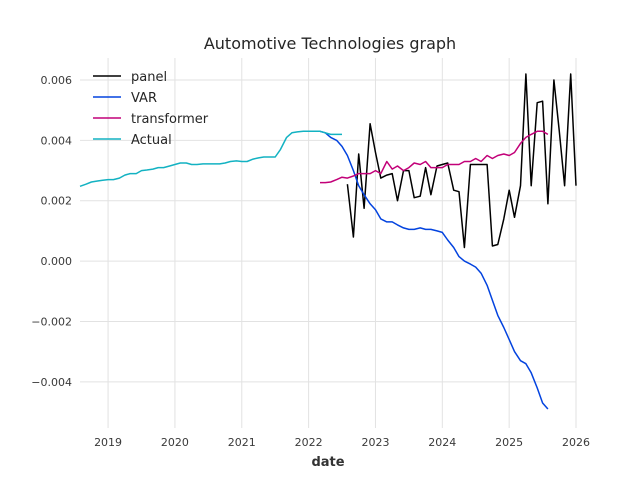 This screenshot has height=480, width=640. Describe the element at coordinates (108, 442) in the screenshot. I see `x-tick-label: 2019` at that location.